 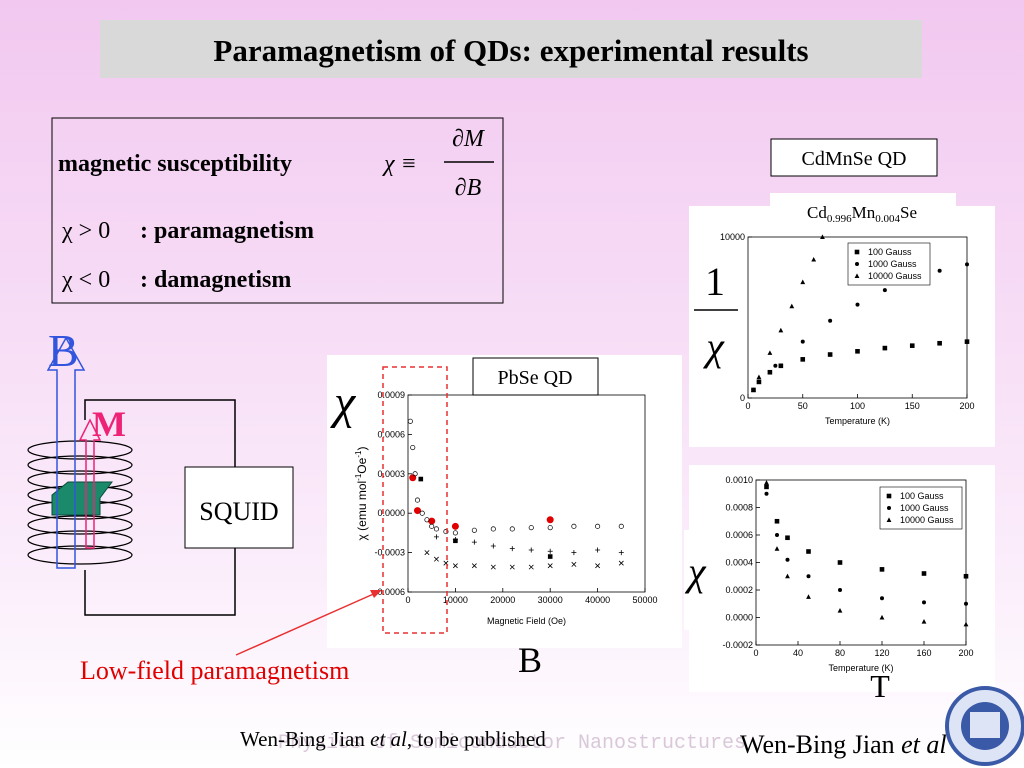 What do you see at coordinates (715, 281) in the screenshot?
I see `inv-num: 1` at bounding box center [715, 281].